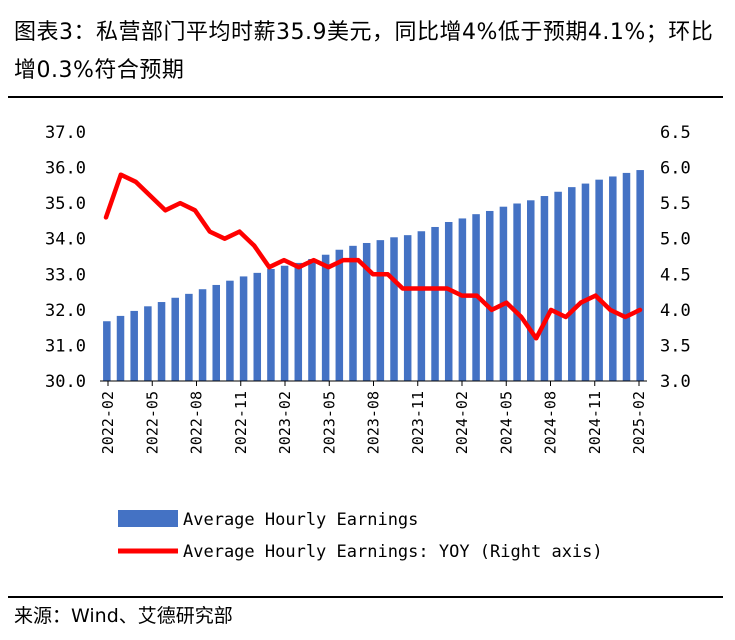 This screenshot has width=735, height=640. Describe the element at coordinates (65, 311) in the screenshot. I see `left-axis-tick-label: 32.0` at that location.